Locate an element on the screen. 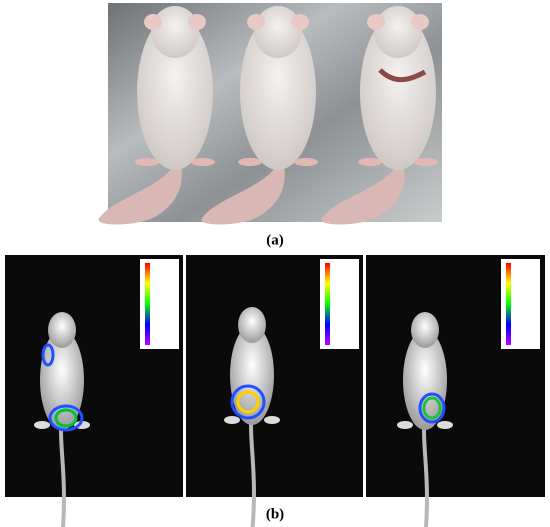 The width and height of the screenshot is (550, 527). panel-label: (a) is located at coordinates (275, 240).